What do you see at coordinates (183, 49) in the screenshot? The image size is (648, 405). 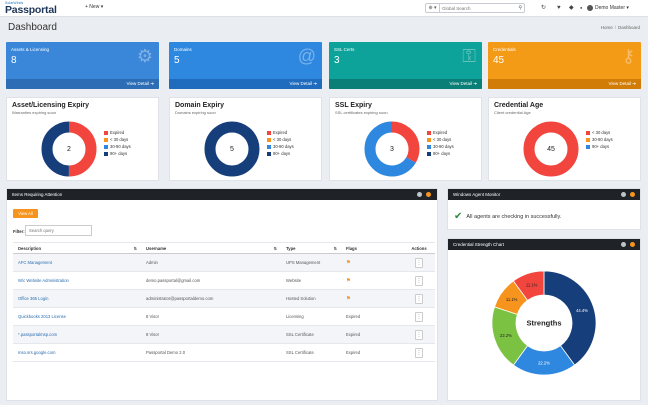 I see `tile-label: Domains` at bounding box center [183, 49].